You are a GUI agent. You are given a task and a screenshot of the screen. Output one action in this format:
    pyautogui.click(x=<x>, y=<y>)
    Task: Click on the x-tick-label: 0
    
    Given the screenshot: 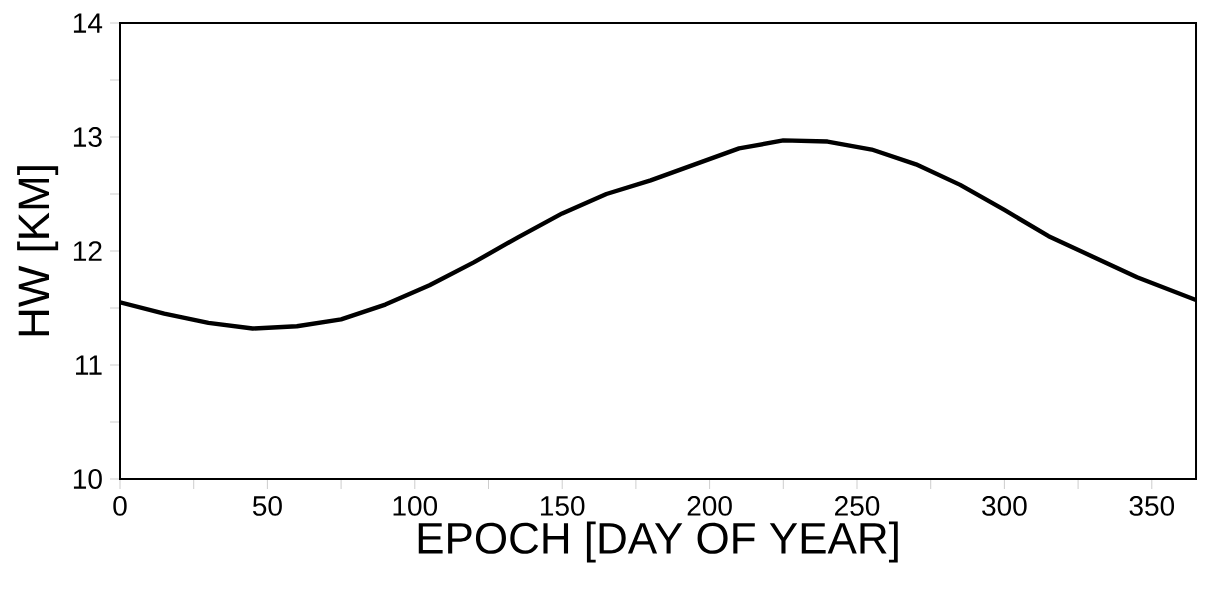 What is the action you would take?
    pyautogui.click(x=120, y=506)
    